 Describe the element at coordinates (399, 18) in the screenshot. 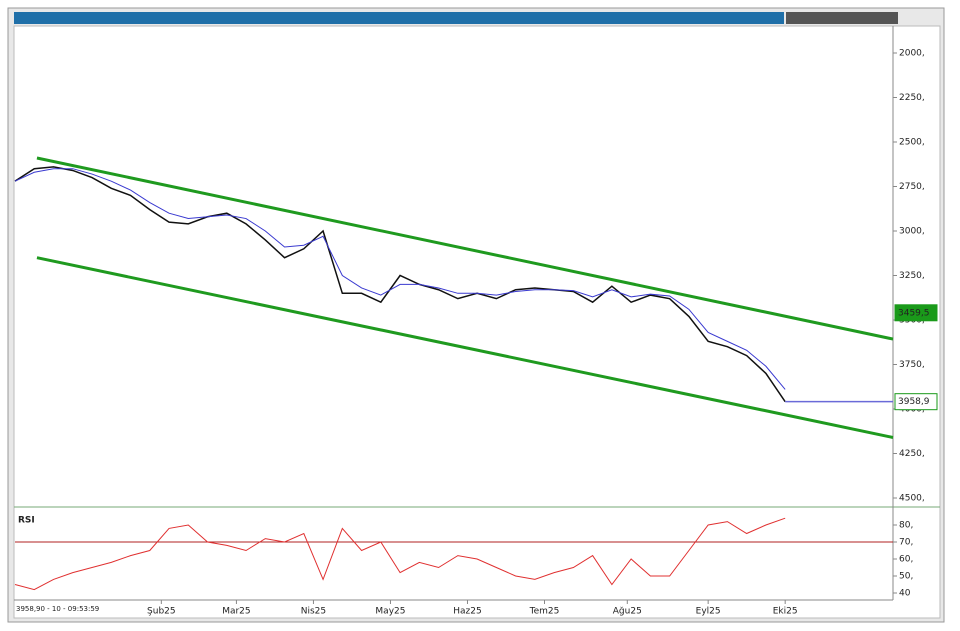

I see `toolbar` at that location.